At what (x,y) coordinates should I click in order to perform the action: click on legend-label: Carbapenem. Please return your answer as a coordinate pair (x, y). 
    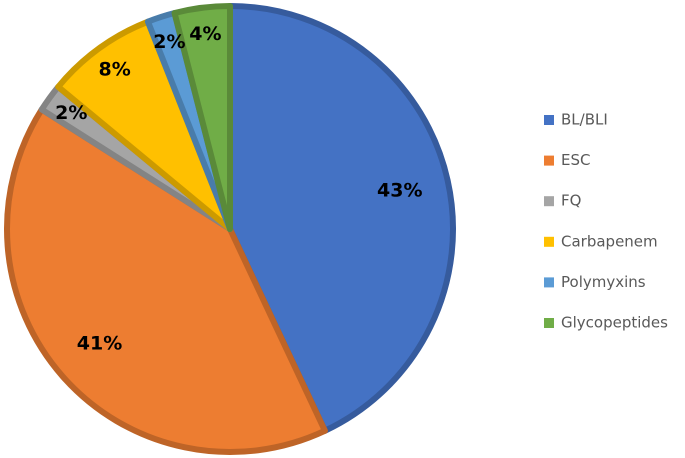
    Looking at the image, I should click on (609, 241).